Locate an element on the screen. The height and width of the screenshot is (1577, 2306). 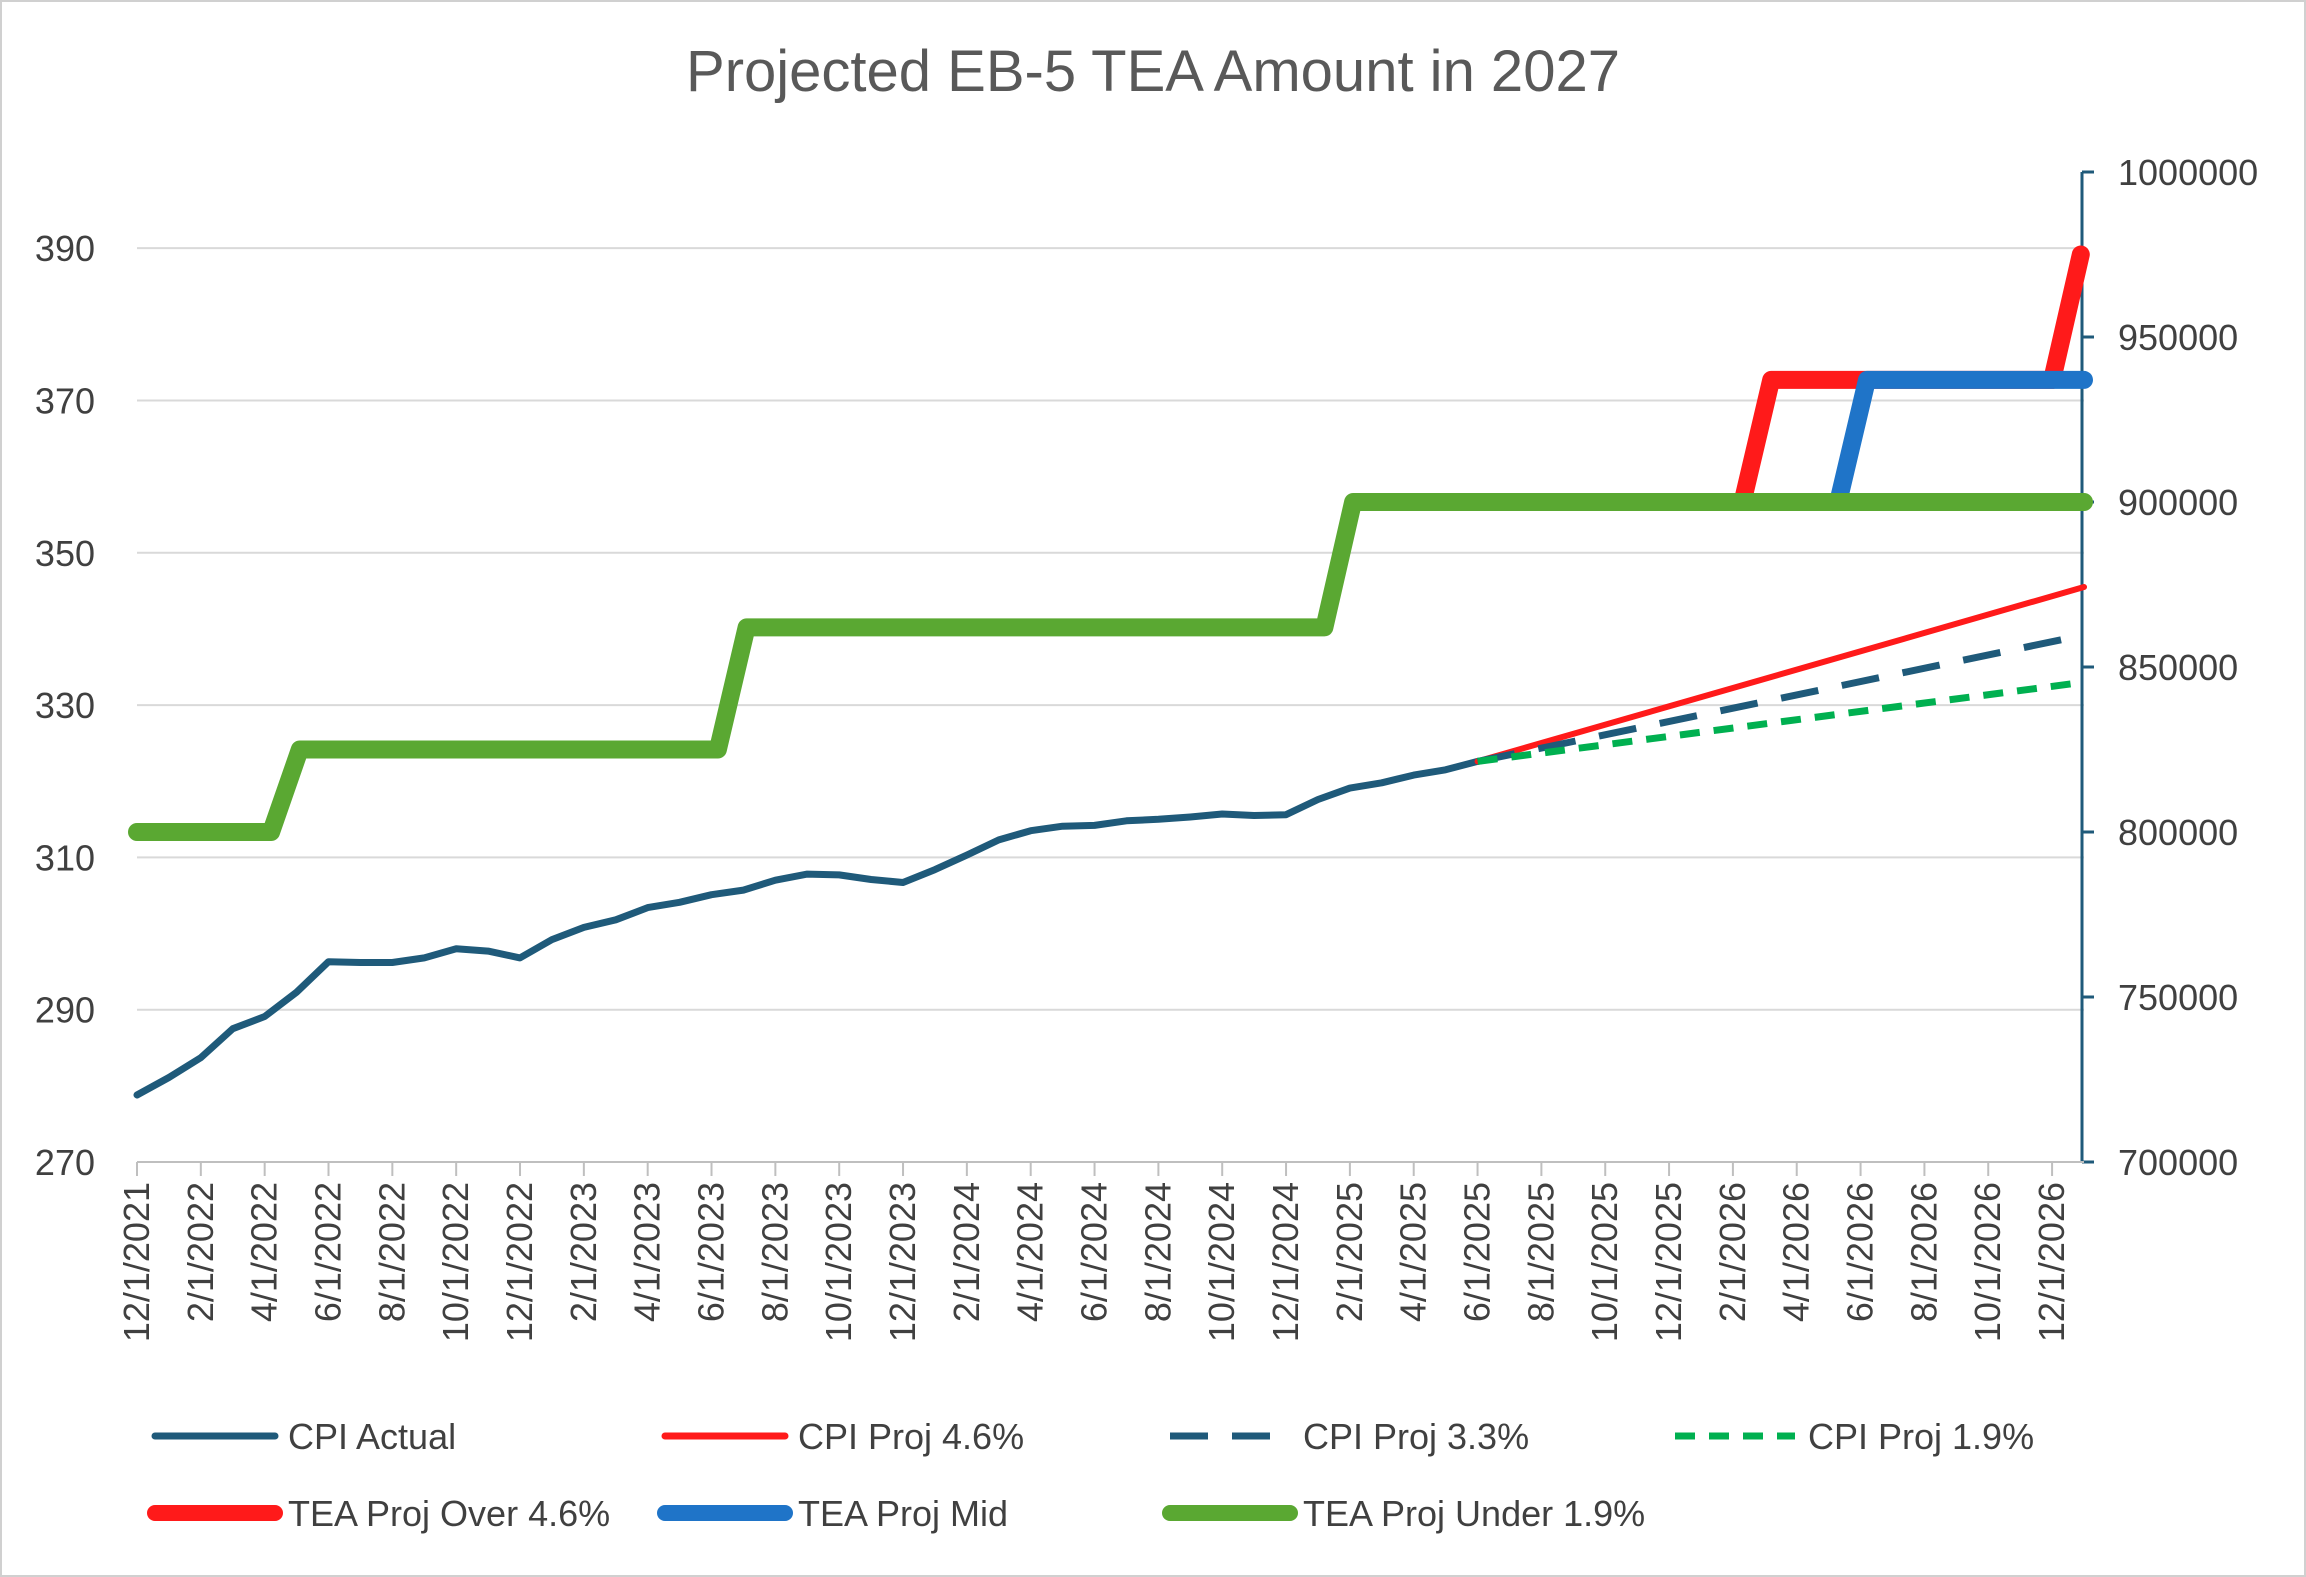
x-tick-label: 6/1/2026 is located at coordinates (1860, 1252).